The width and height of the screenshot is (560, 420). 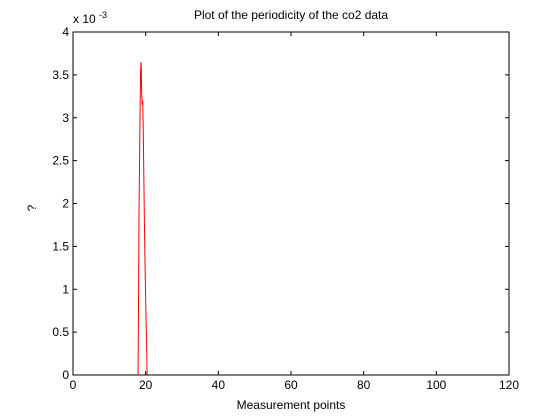 I want to click on y-tick-label: 2, so click(x=65, y=204).